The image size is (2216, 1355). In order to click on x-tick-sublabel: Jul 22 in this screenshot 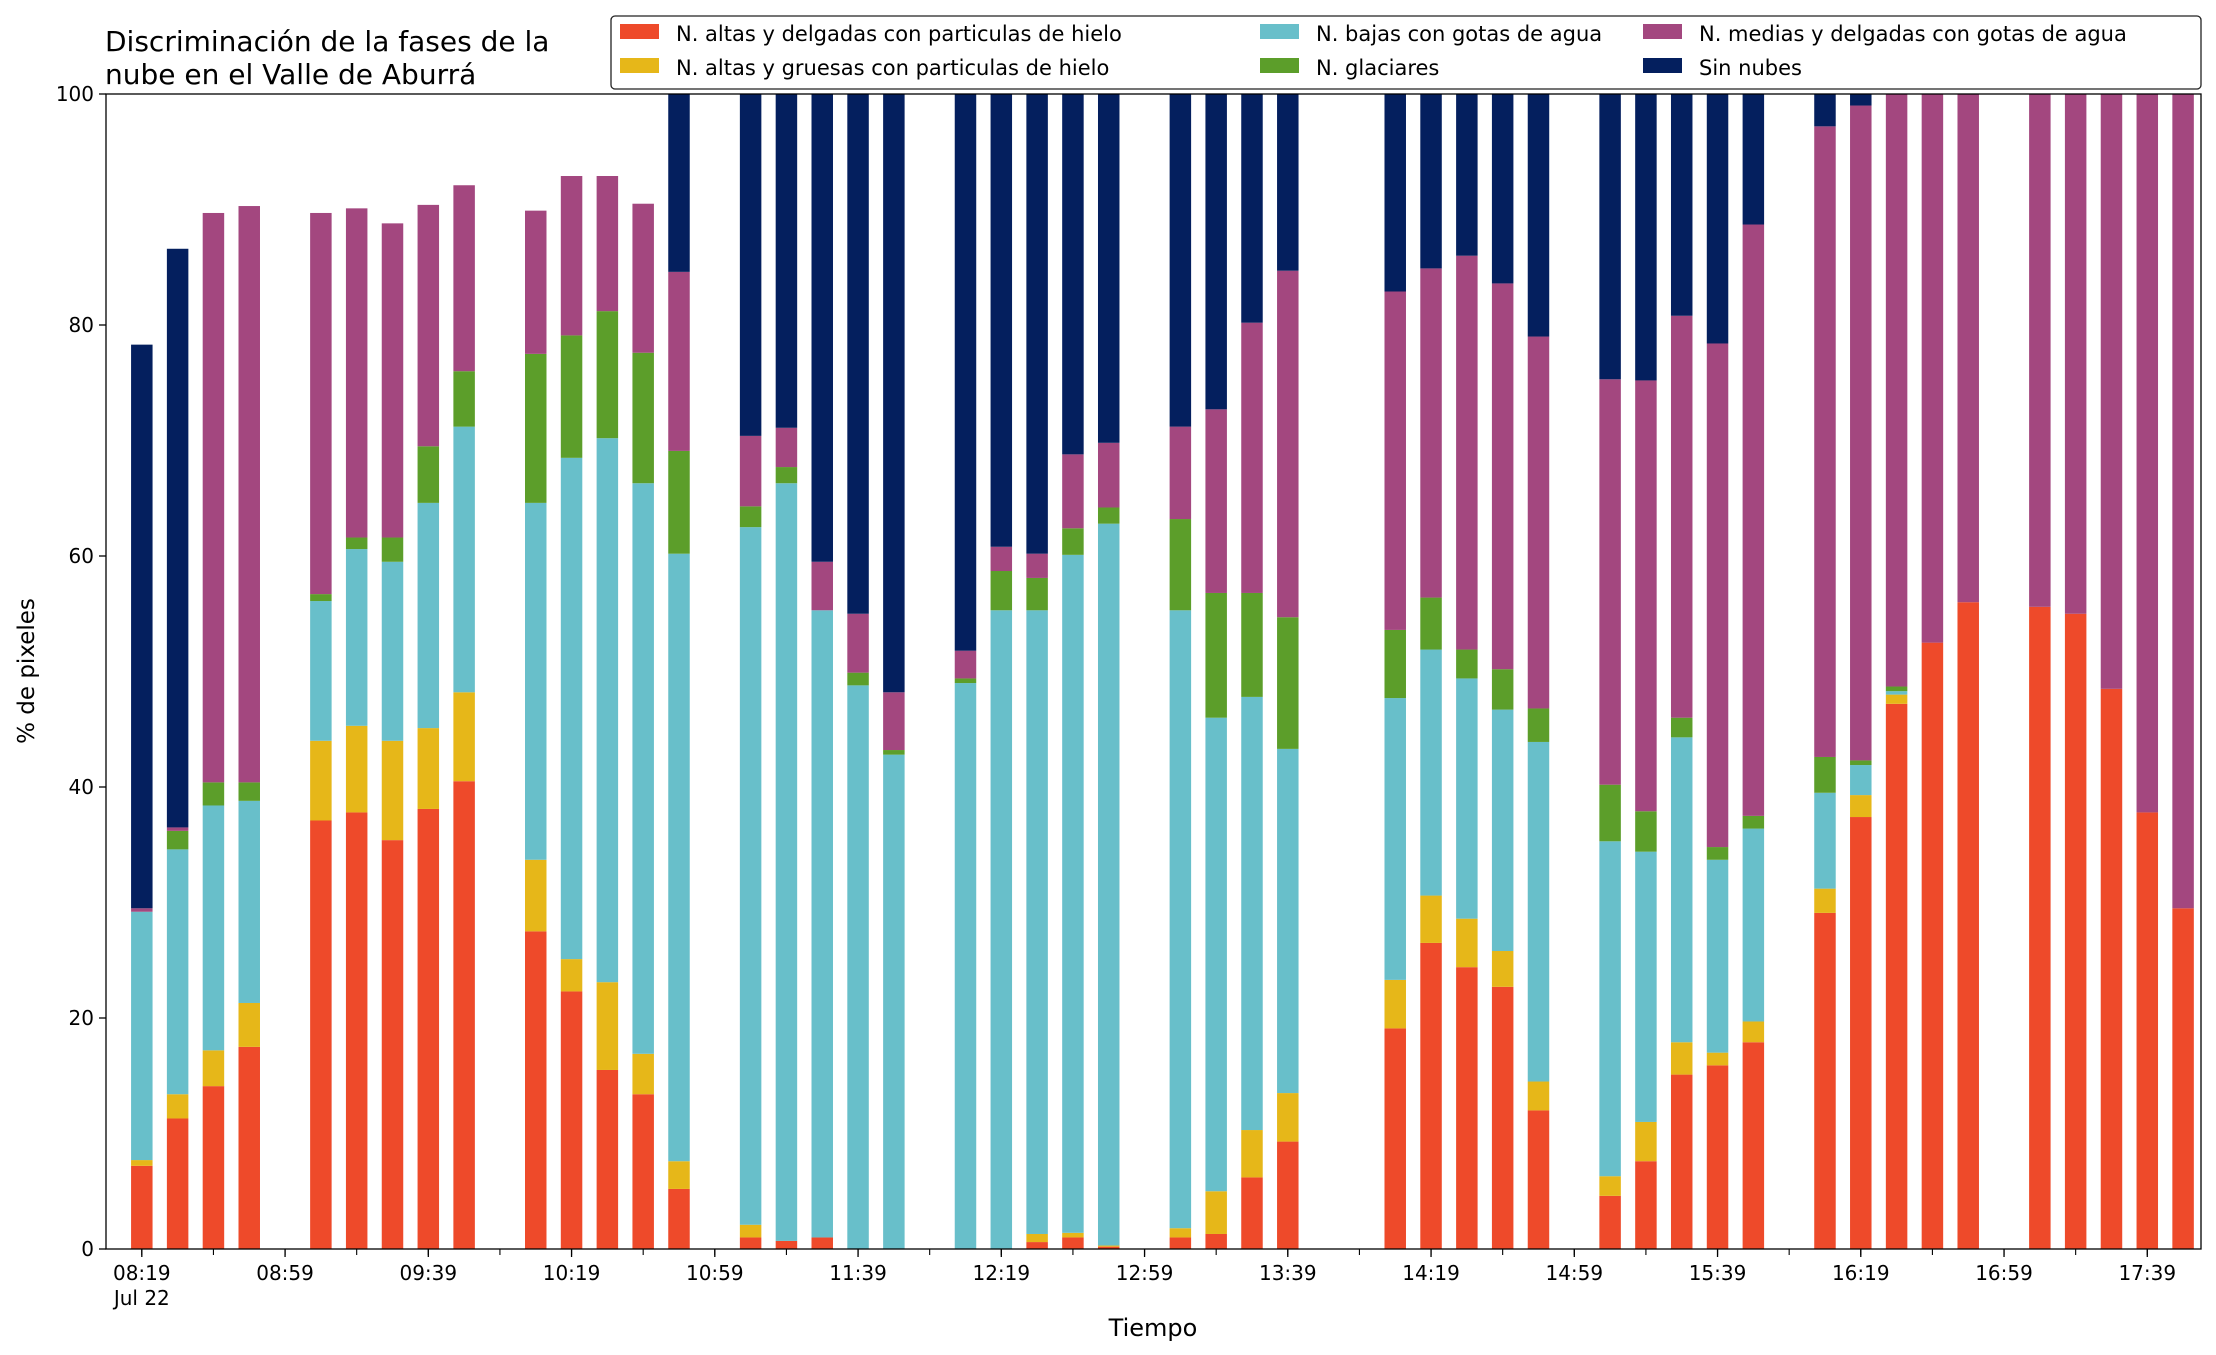, I will do `click(141, 1298)`.